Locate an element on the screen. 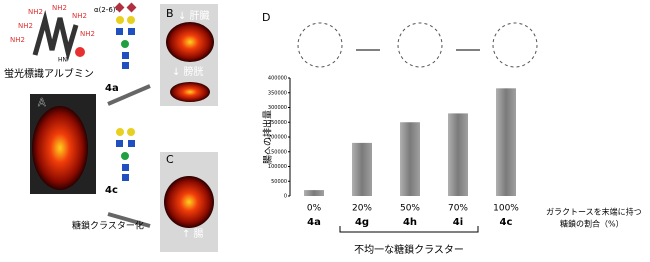 This screenshot has width=650, height=262. organ: ↑ 腸 is located at coordinates (193, 234).